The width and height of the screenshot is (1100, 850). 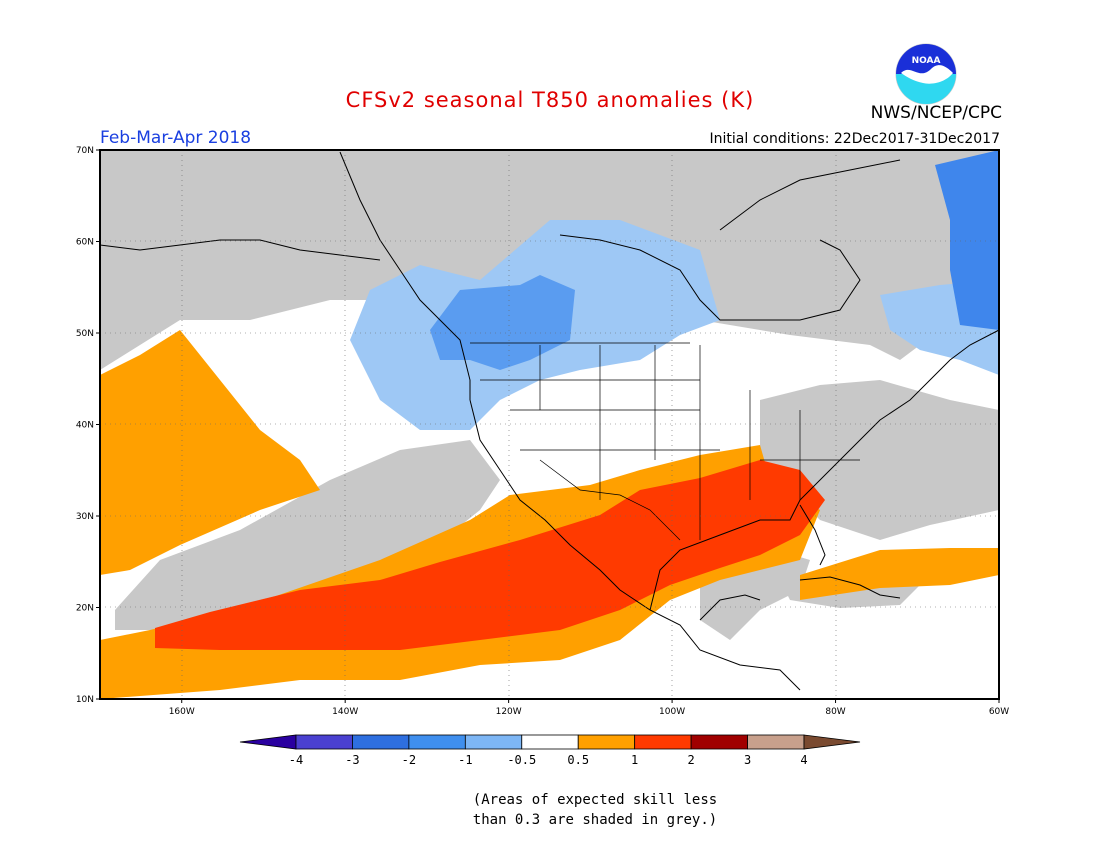 What do you see at coordinates (409, 760) in the screenshot?
I see `colorbar-tick-label: -2` at bounding box center [409, 760].